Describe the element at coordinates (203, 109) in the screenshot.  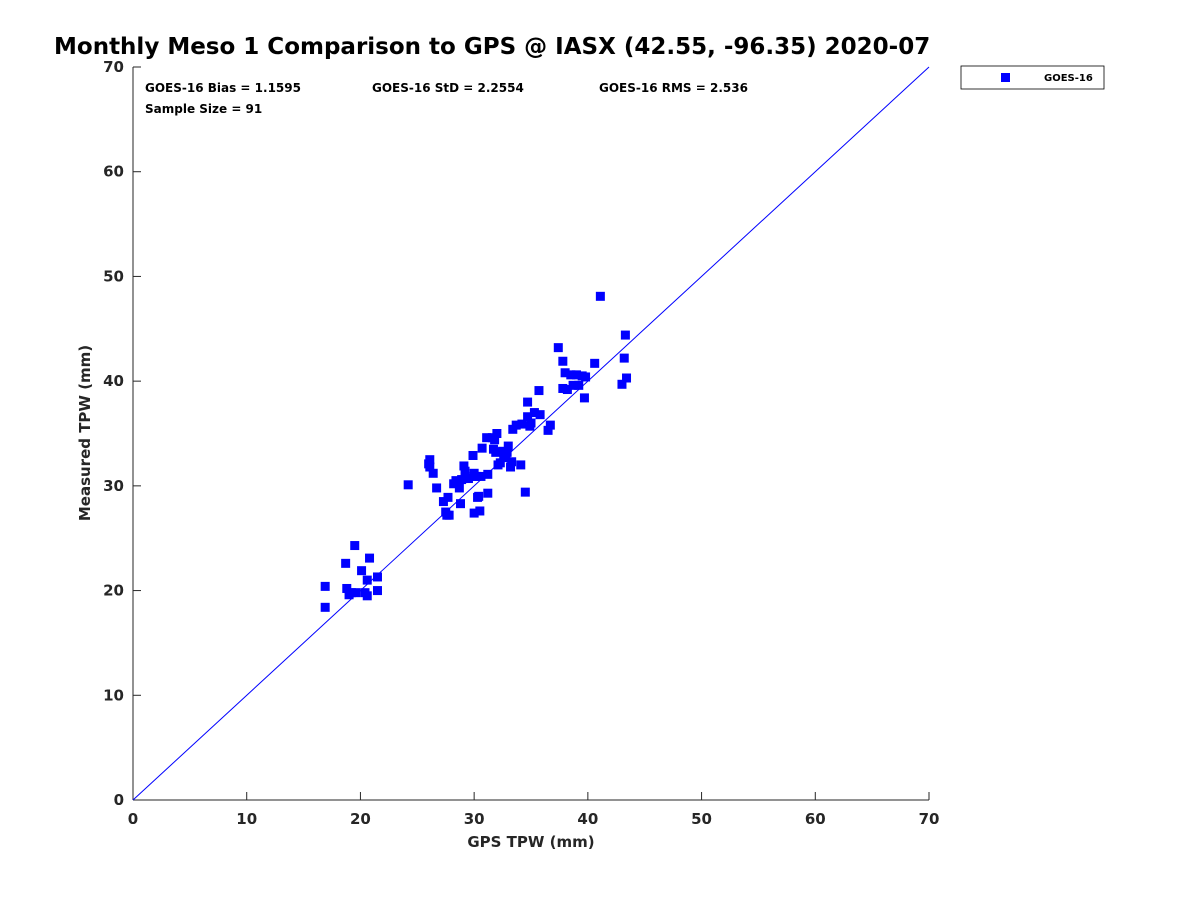
I see `stat-sample-size: Sample Size = 91` at that location.